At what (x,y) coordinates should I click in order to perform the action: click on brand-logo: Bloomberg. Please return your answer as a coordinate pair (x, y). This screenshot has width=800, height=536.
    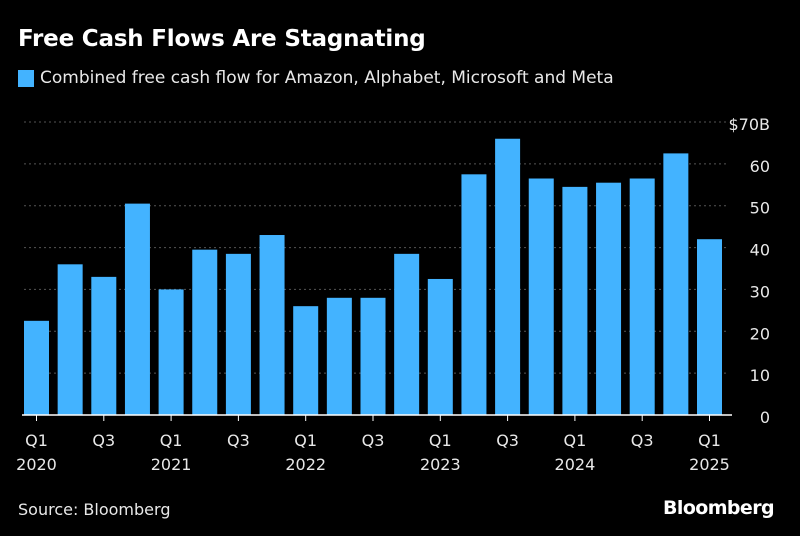
    Looking at the image, I should click on (719, 508).